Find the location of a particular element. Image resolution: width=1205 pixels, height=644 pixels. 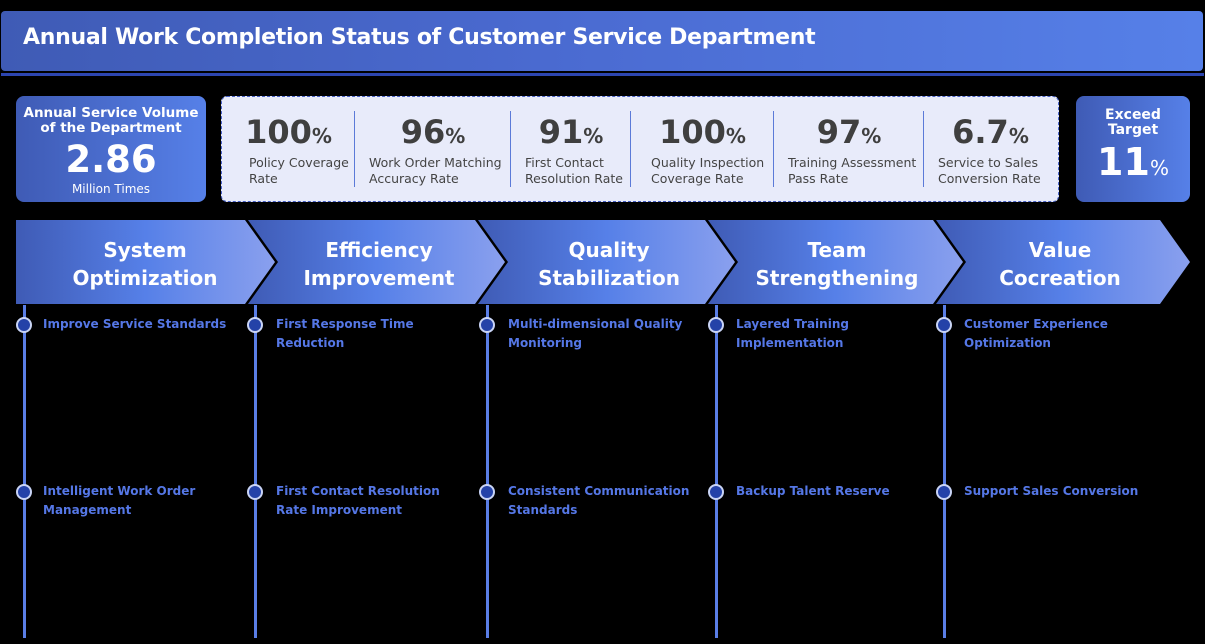

metric-label: Work Order Matching Accuracy Rate is located at coordinates (435, 170).